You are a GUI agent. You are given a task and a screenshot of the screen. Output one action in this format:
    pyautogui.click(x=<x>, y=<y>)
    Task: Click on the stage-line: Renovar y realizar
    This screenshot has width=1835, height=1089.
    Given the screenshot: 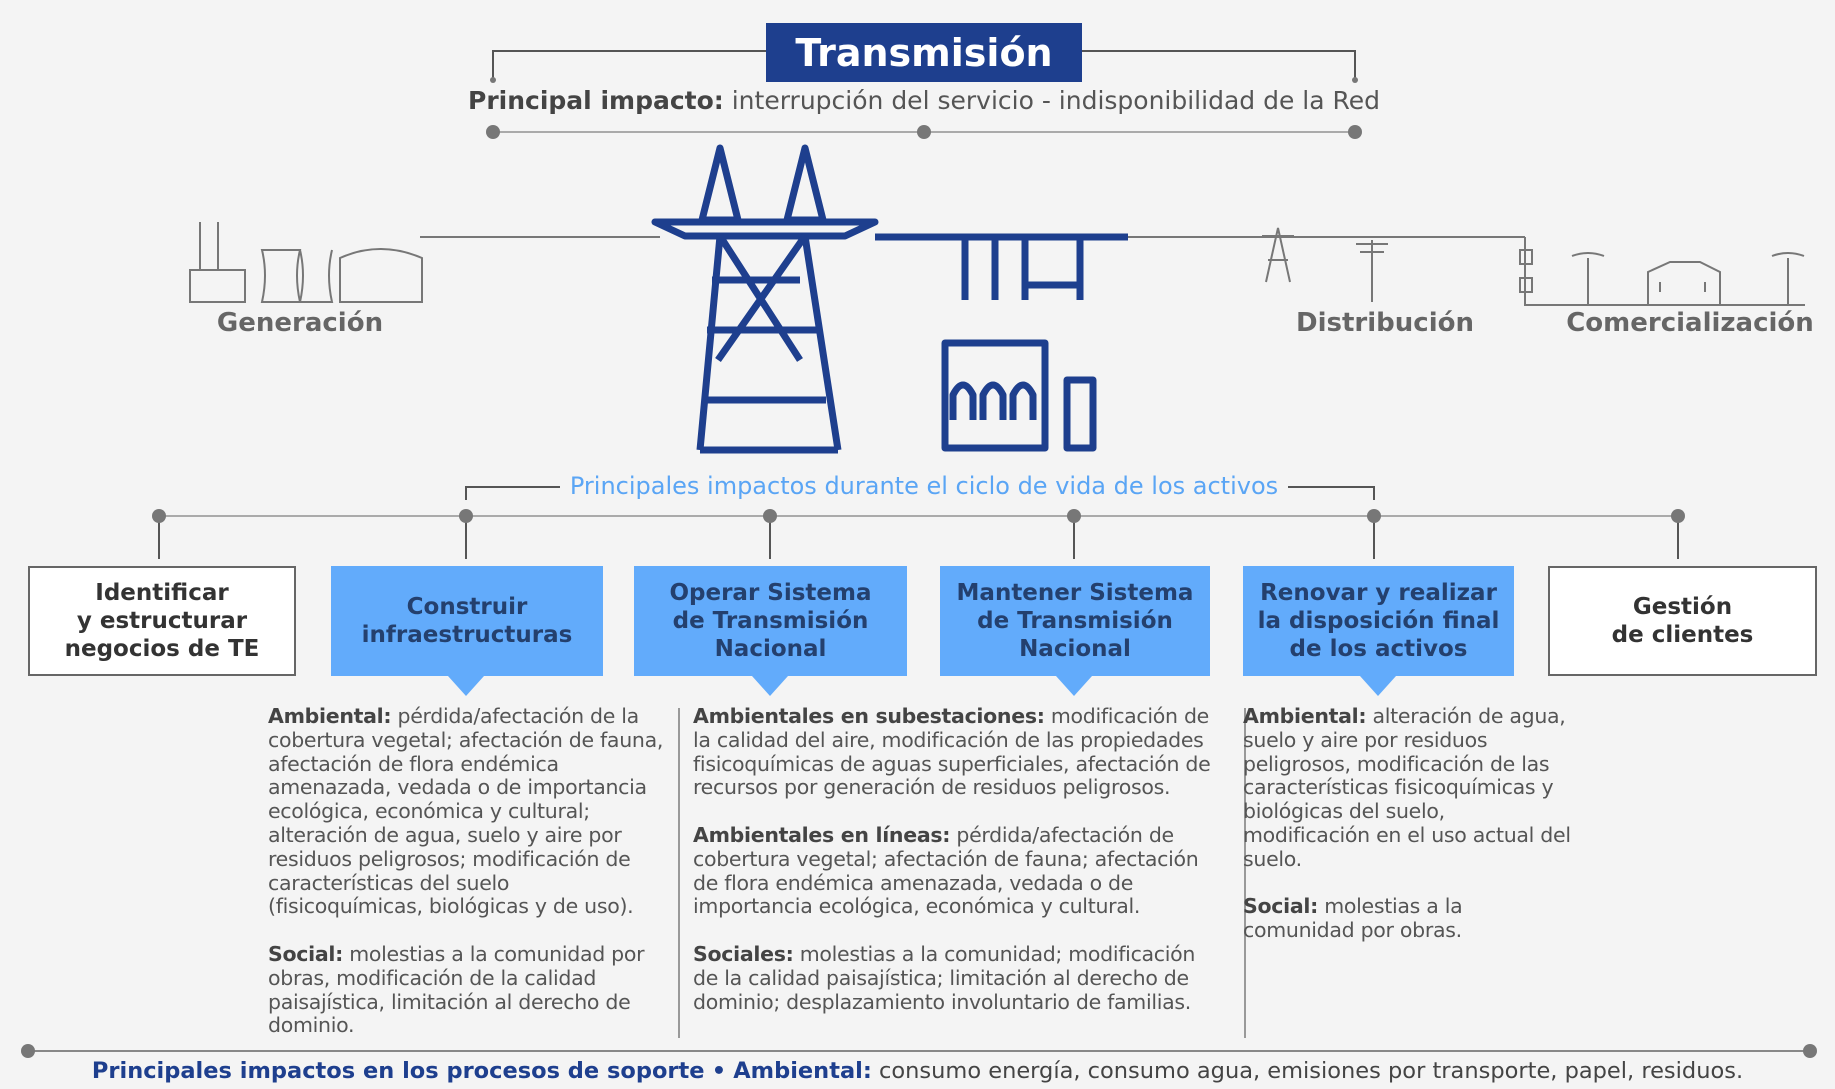 What is the action you would take?
    pyautogui.click(x=1378, y=593)
    